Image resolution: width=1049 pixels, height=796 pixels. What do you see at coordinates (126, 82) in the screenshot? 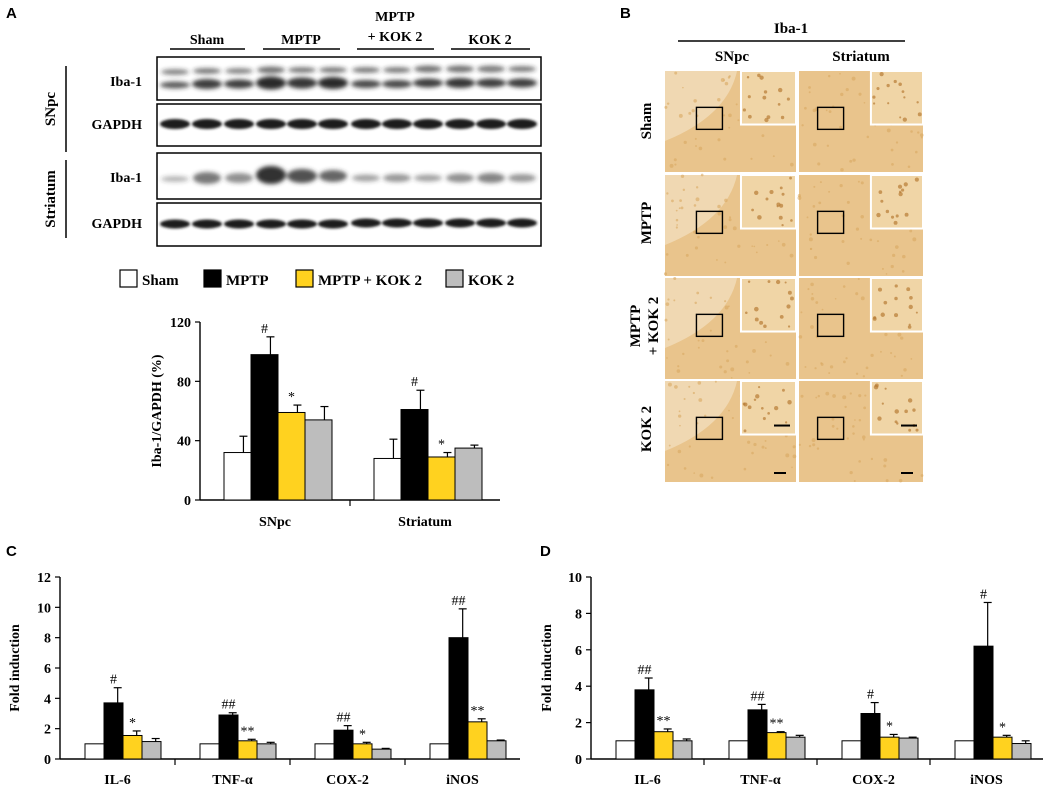
I see `blot-row-label-iba1-snpc: Iba-1` at bounding box center [126, 82].